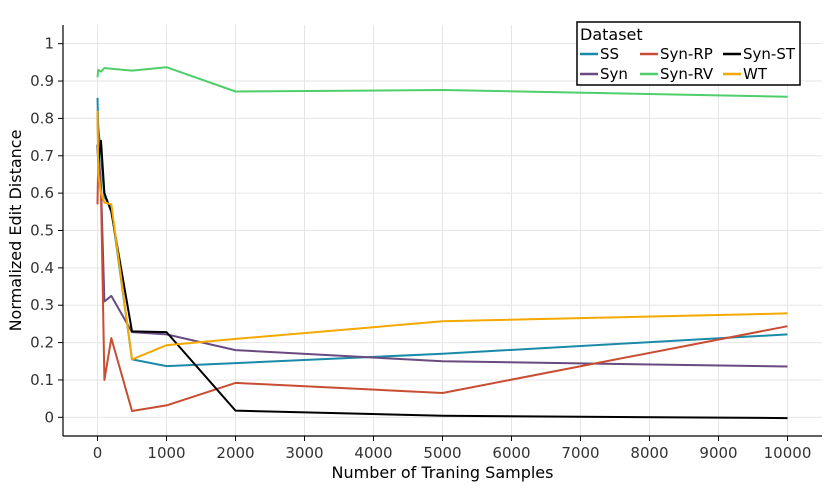 Image resolution: width=830 pixels, height=498 pixels. I want to click on legend-label-syn: Syn, so click(614, 74).